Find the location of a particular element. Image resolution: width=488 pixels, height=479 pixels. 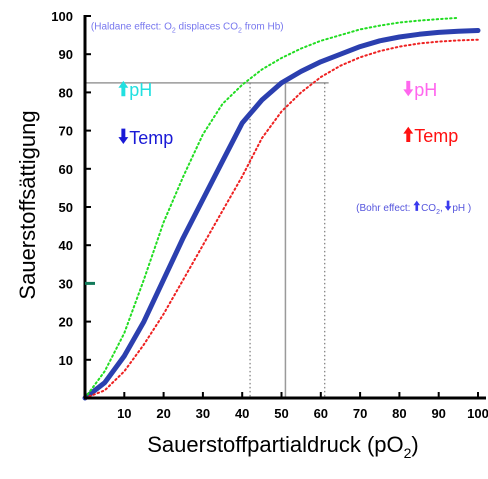

bohr-down-arrow-icon is located at coordinates (448, 205).